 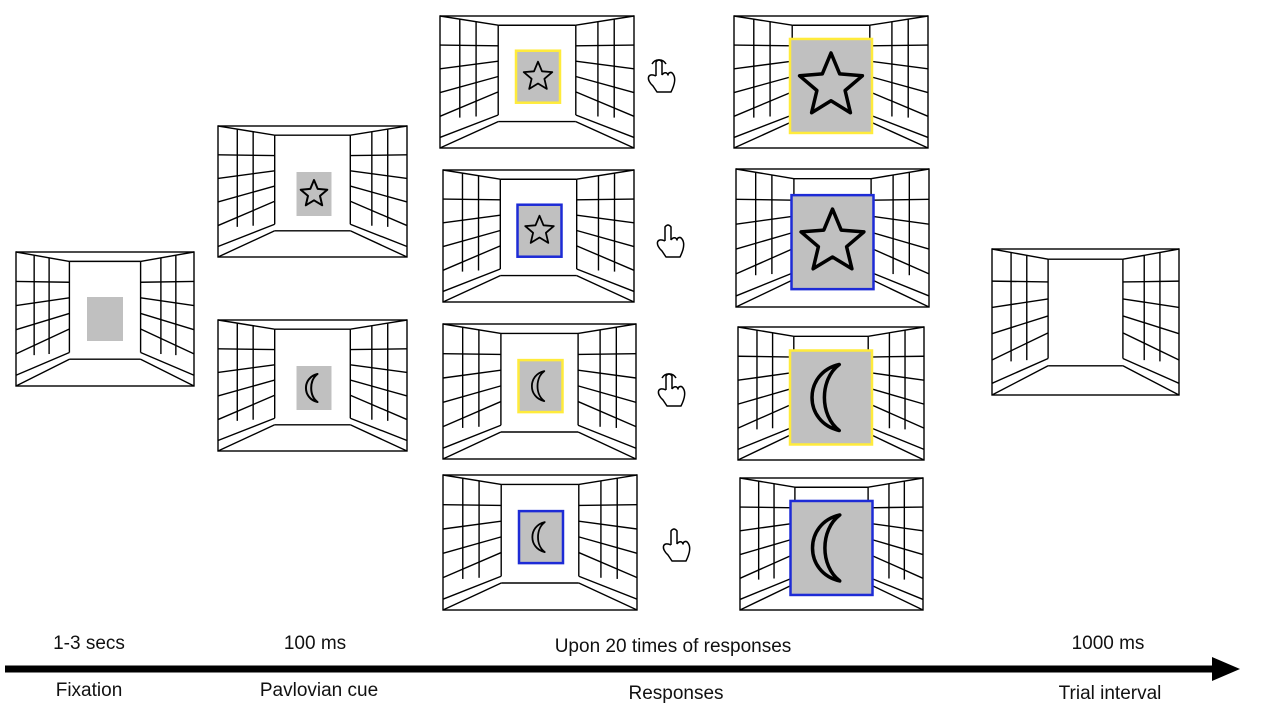 I want to click on fixation-panel, so click(x=105, y=319).